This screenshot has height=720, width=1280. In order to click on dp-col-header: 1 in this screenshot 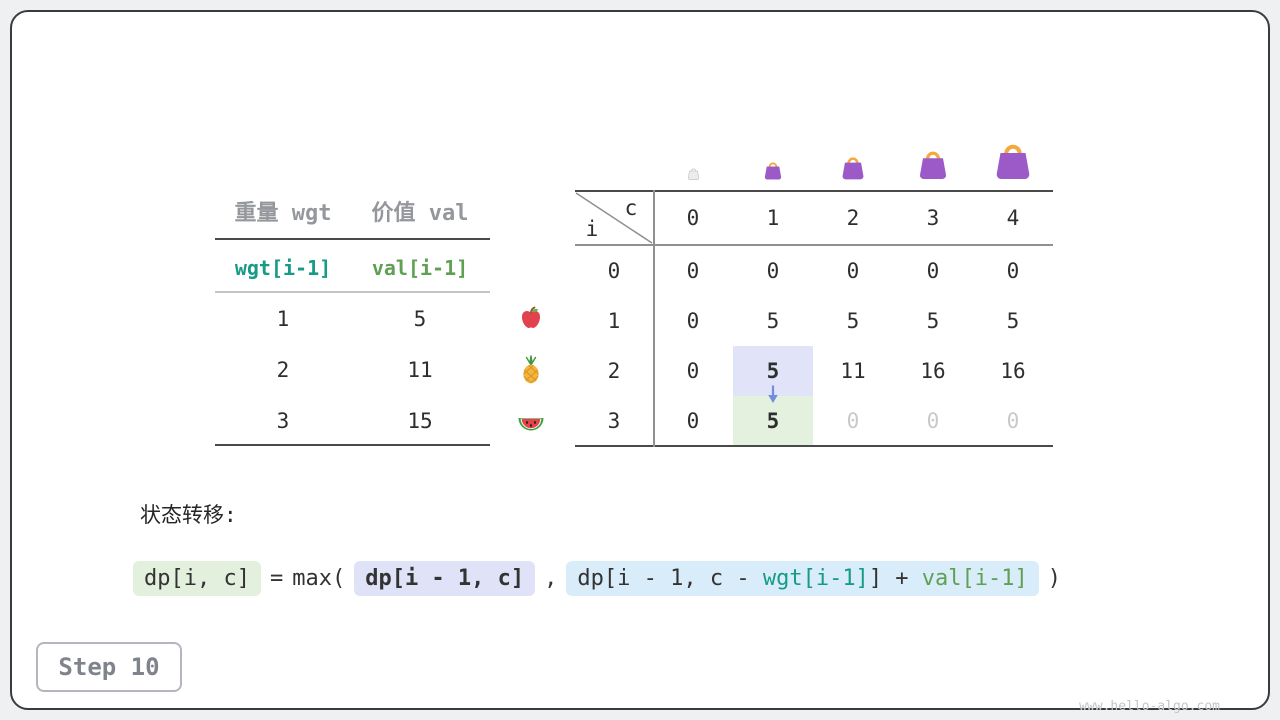, I will do `click(773, 217)`.